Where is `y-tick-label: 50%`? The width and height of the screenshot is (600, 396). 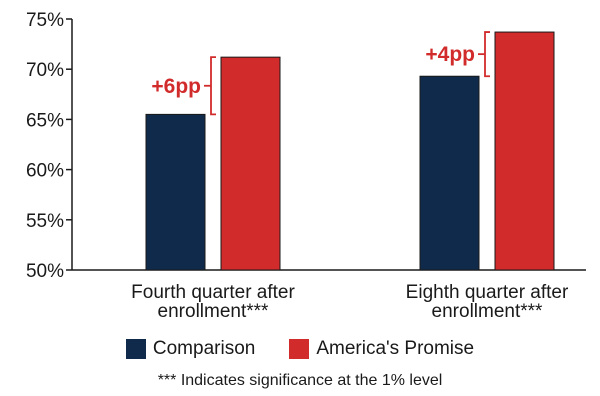
y-tick-label: 50% is located at coordinates (45, 271).